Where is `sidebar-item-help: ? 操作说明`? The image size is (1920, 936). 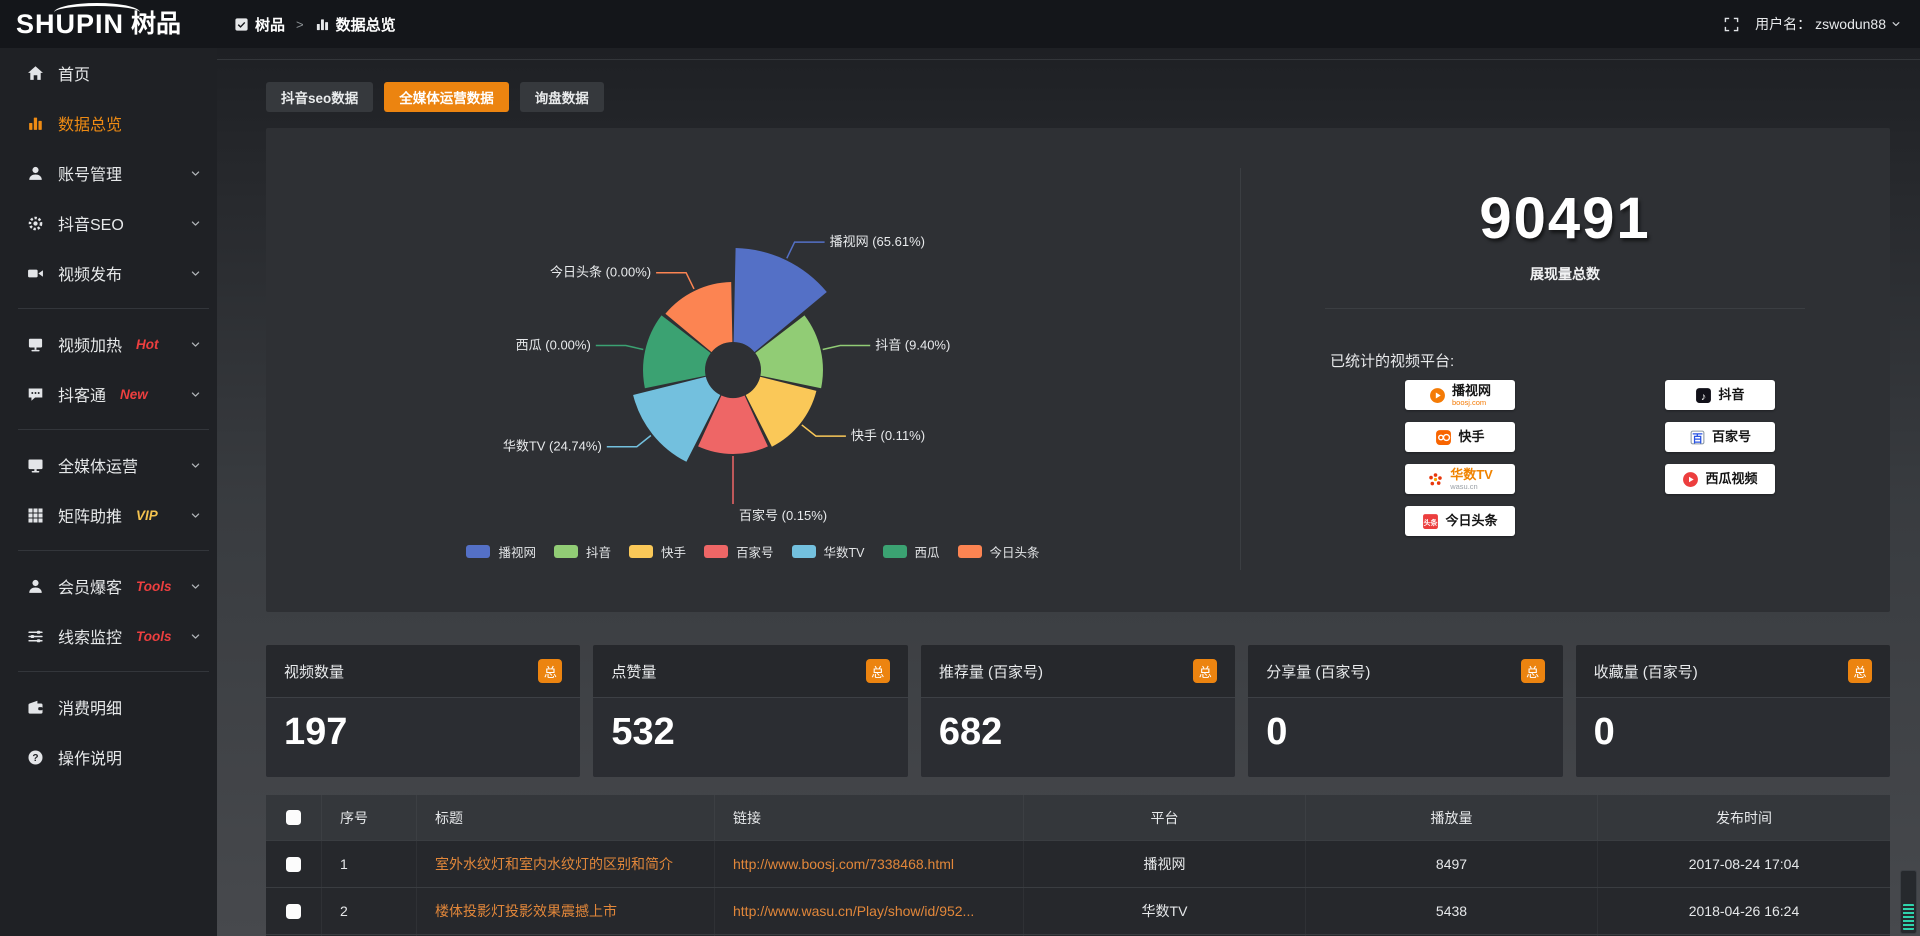
sidebar-item-help: ? 操作说明 is located at coordinates (108, 757).